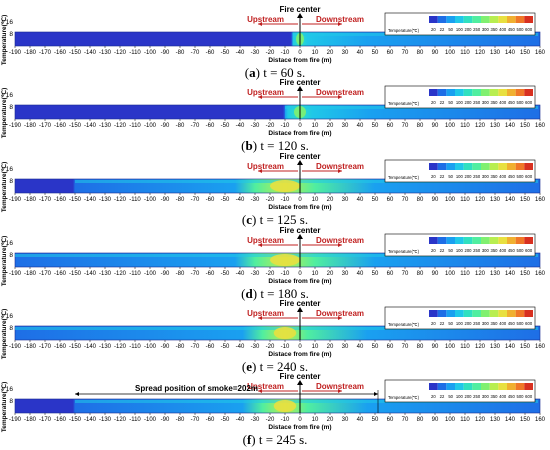 Image resolution: width=550 pixels, height=450 pixels. What do you see at coordinates (285, 186) in the screenshot?
I see `fire-hot-zone` at bounding box center [285, 186].